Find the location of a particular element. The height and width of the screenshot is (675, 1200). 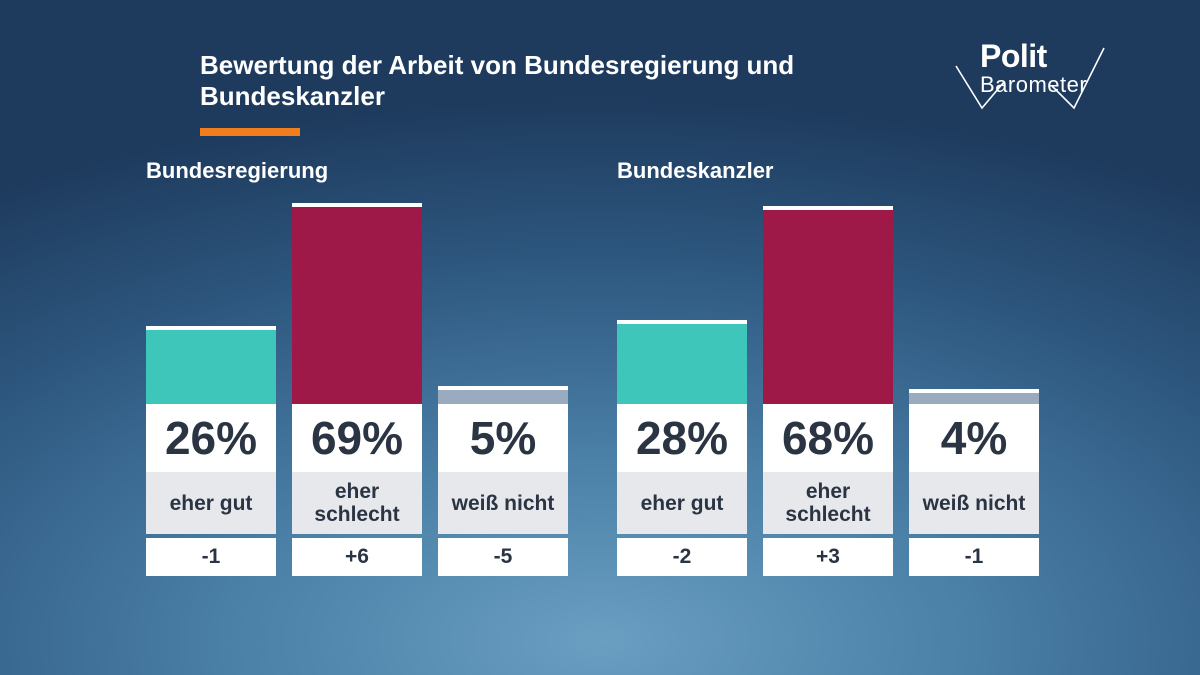

logo-text-barometer: Barometer is located at coordinates (1034, 84).